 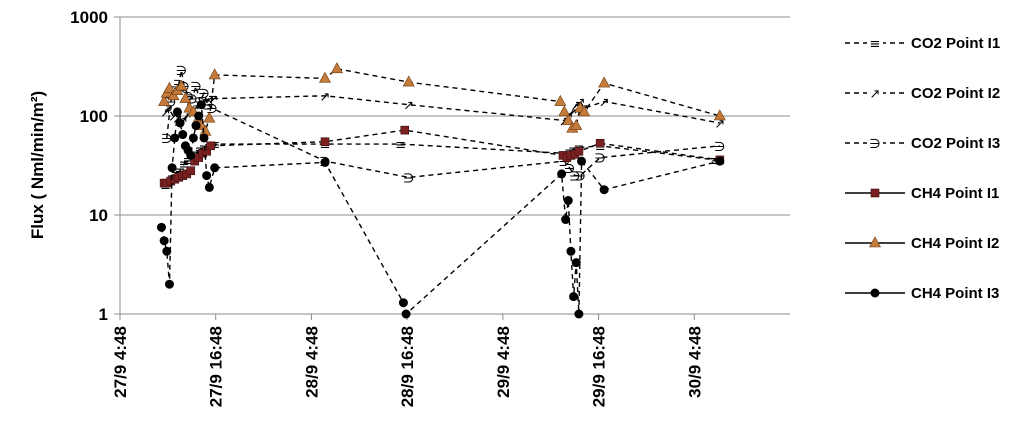 I want to click on y-axis: 1 10 100 1000, so click(x=95, y=166).